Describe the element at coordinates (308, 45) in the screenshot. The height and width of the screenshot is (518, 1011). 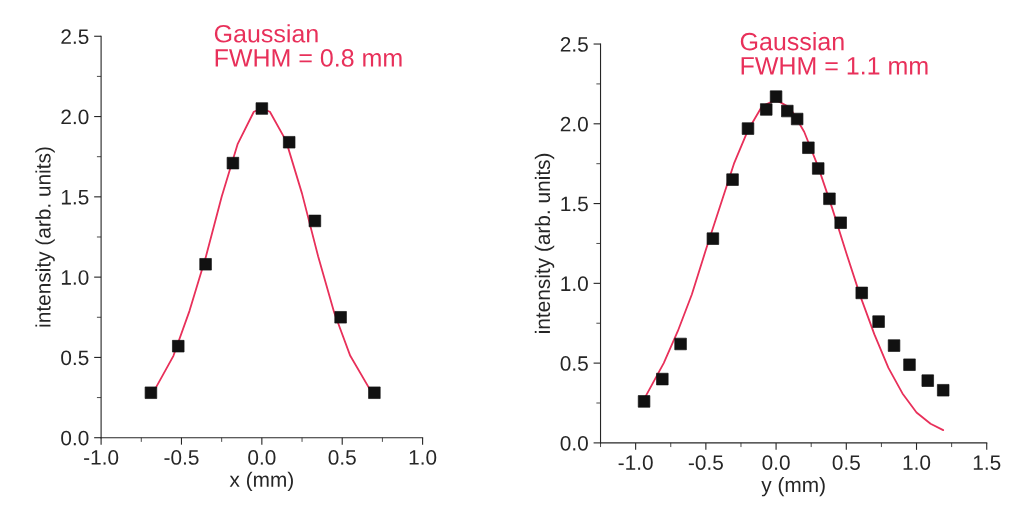
I see `annotation: Gaussian FWHM = 0.8 mm` at that location.